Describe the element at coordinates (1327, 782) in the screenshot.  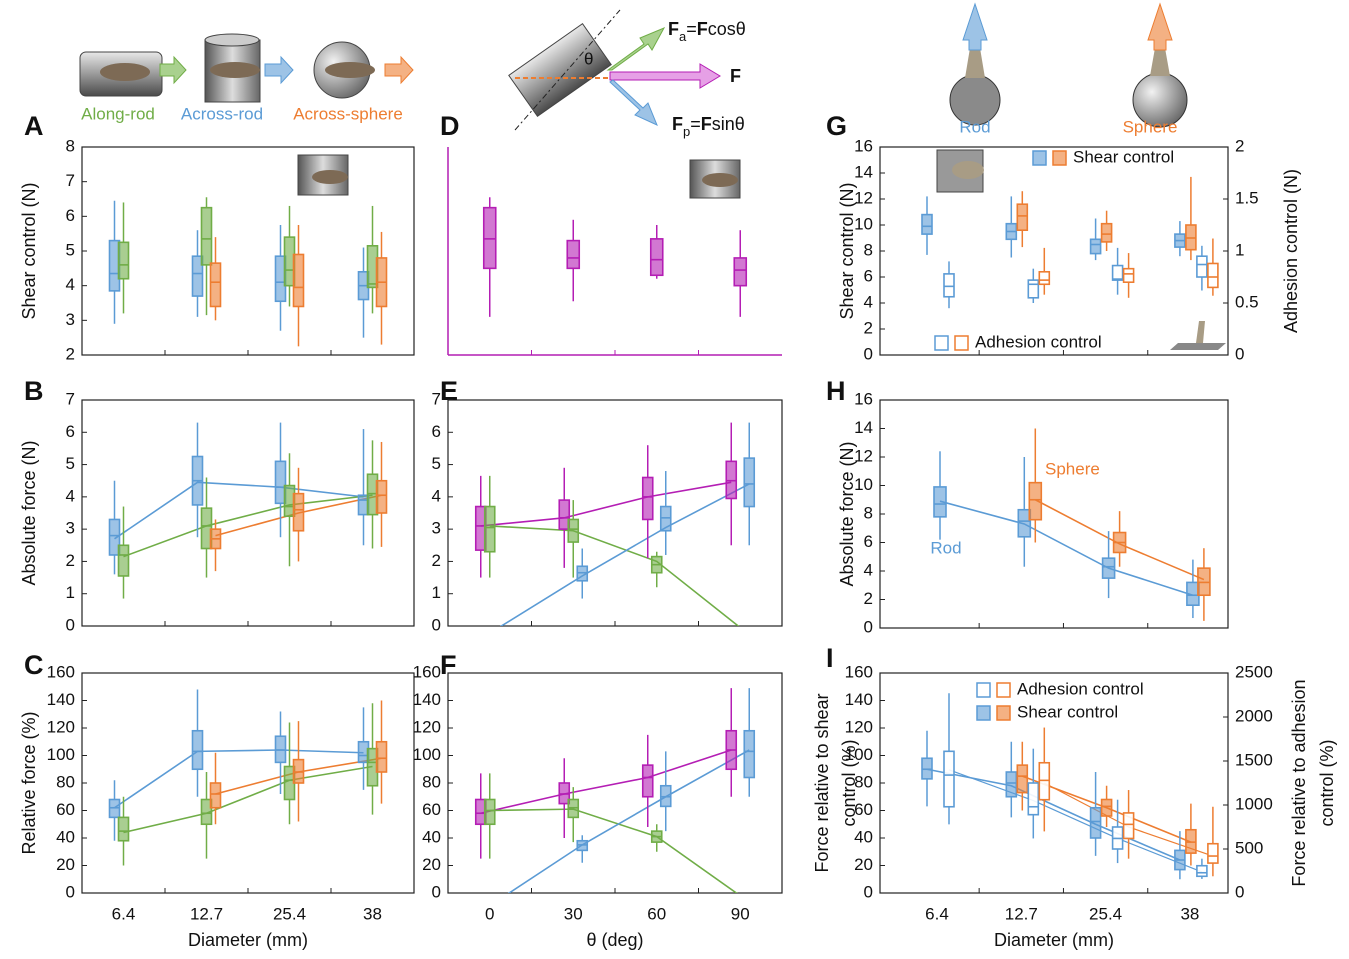
I see `y2-axis-label: control (%)` at that location.